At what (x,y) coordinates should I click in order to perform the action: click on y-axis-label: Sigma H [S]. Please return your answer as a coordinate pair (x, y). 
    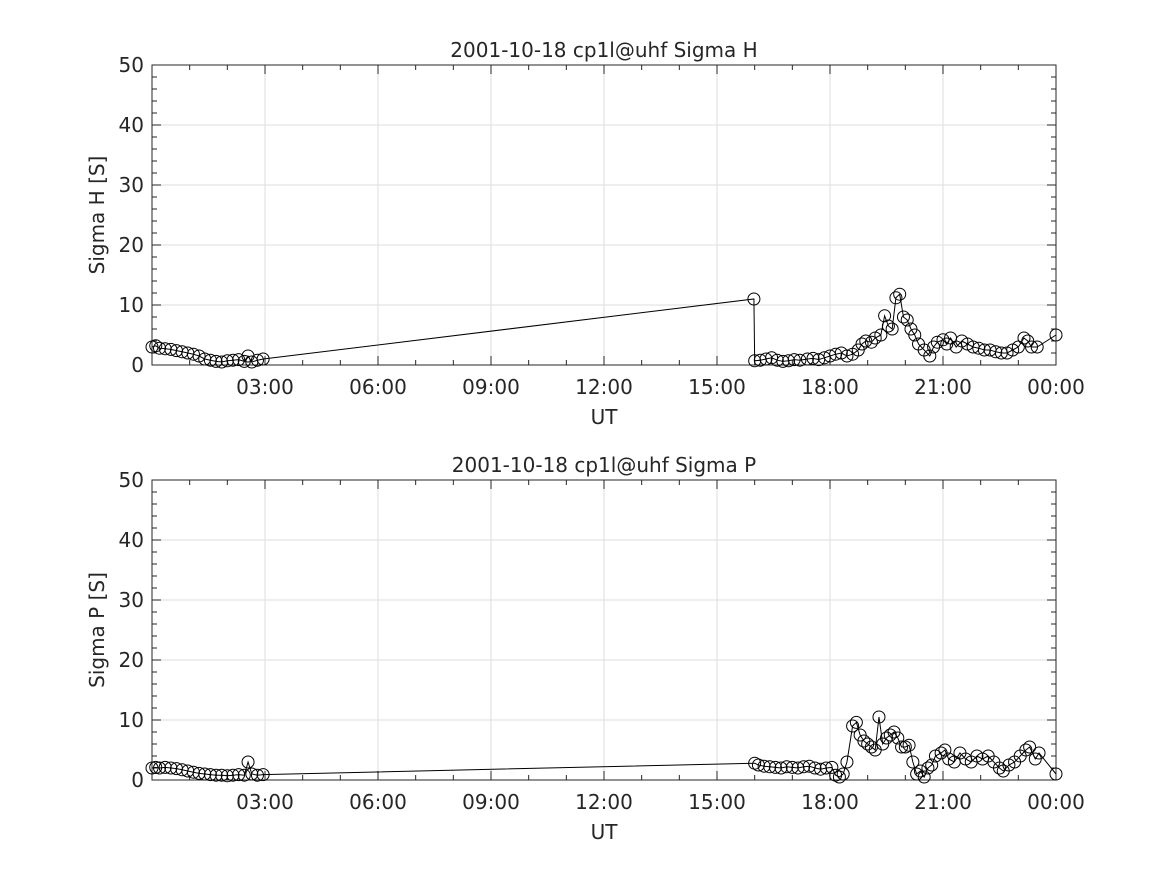
    Looking at the image, I should click on (97, 215).